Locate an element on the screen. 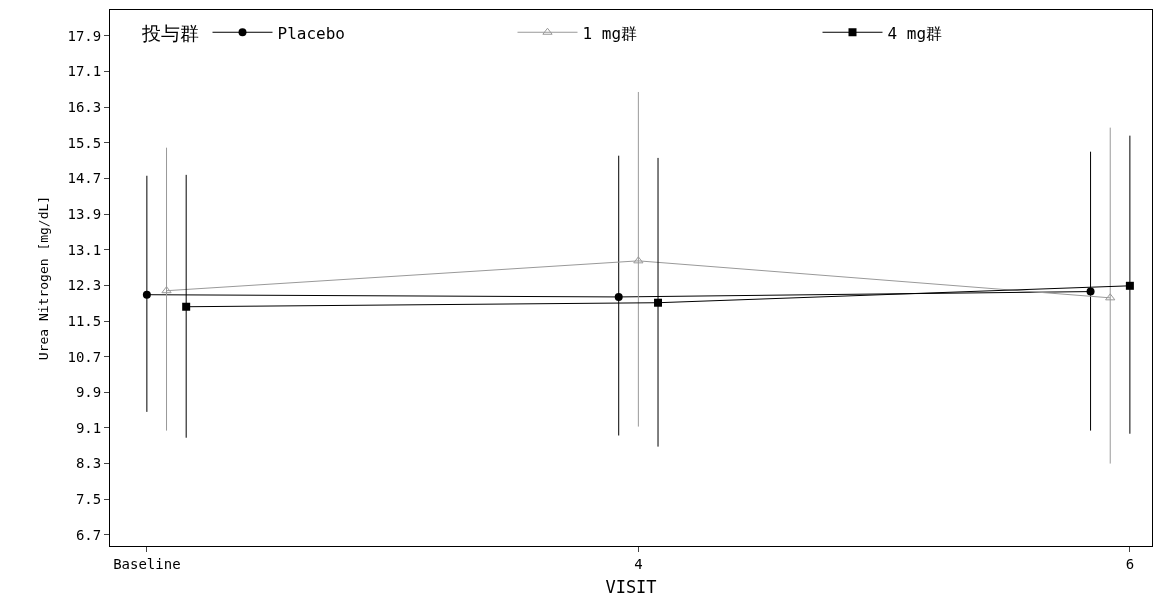  legend-title: 投与群 is located at coordinates (169, 33).